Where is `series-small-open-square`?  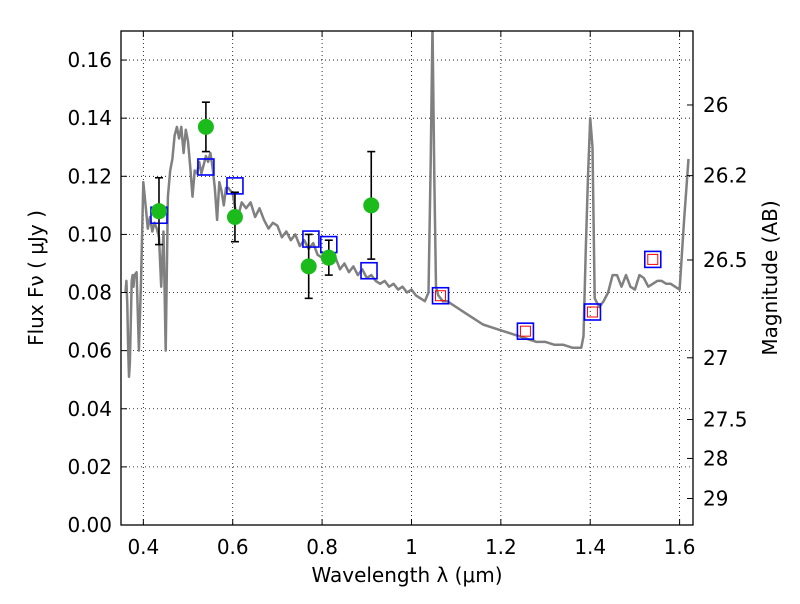 series-small-open-square is located at coordinates (547, 295).